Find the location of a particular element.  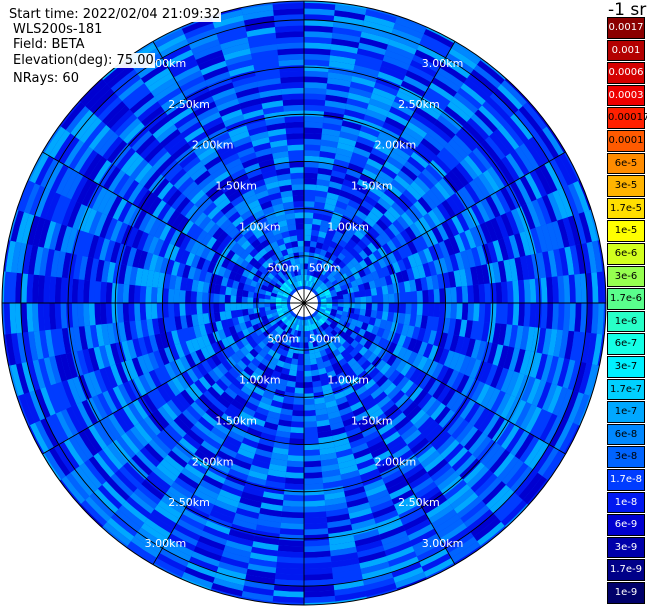

start-time-label: Start time: 2022/02/04 21:09:32 is located at coordinates (115, 14).